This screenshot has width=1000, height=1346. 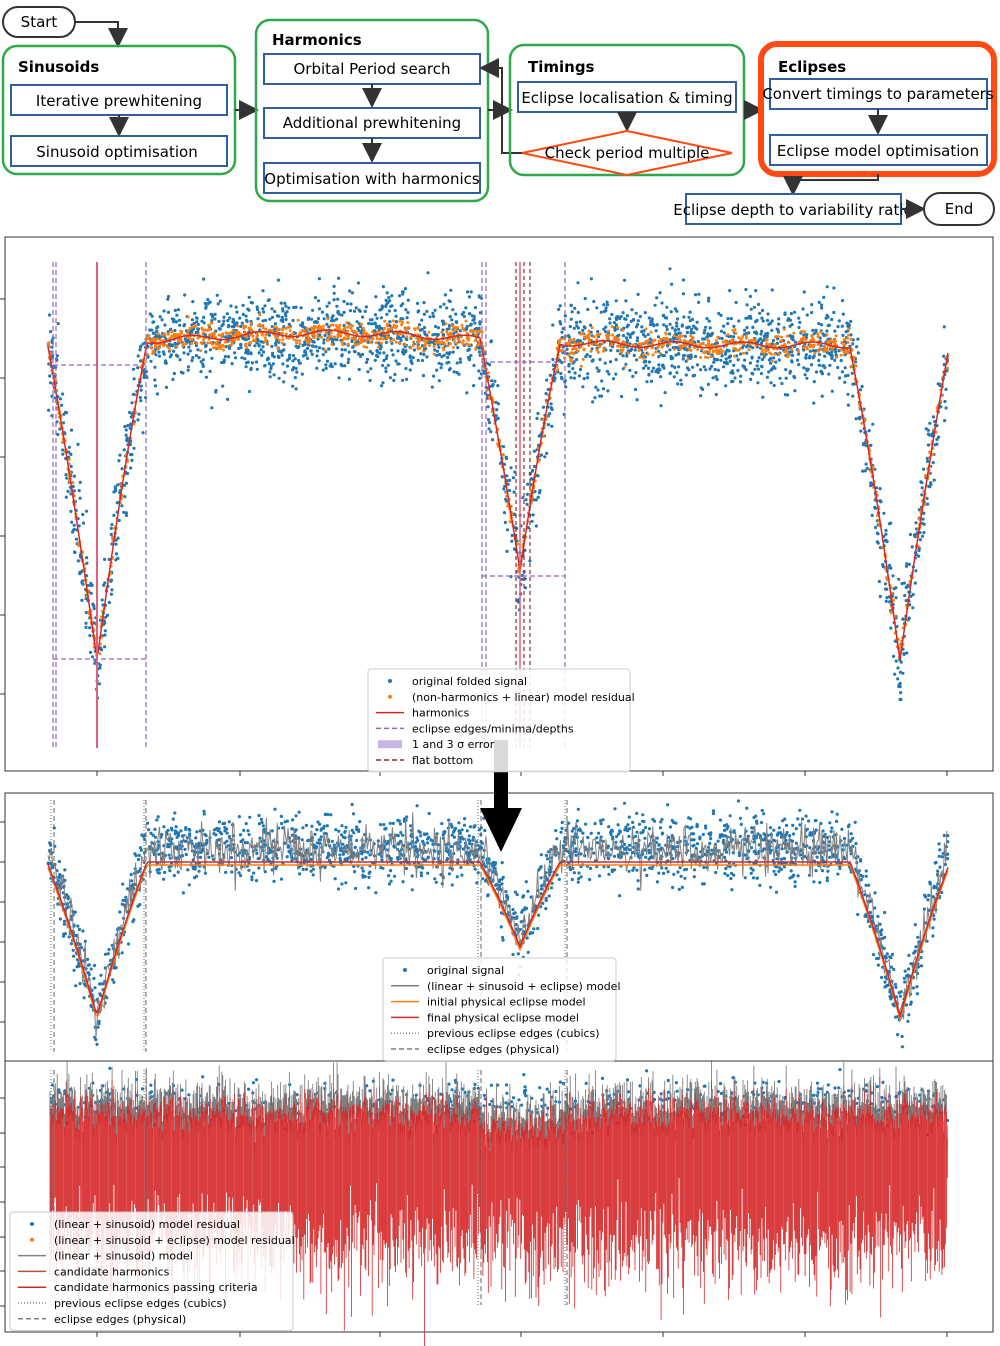 What do you see at coordinates (503, 1017) in the screenshot?
I see `legend-label: final physical eclipse model` at bounding box center [503, 1017].